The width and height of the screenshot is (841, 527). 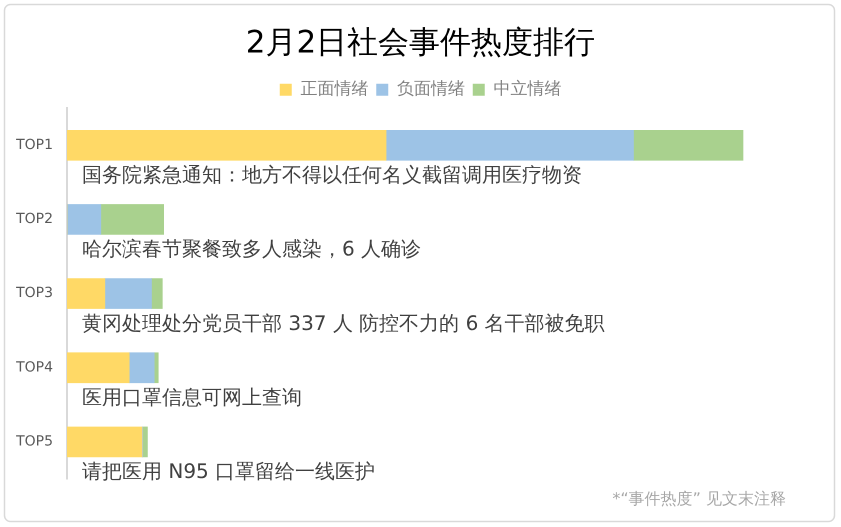 What do you see at coordinates (34, 293) in the screenshot?
I see `y-tick-label: TOP3` at bounding box center [34, 293].